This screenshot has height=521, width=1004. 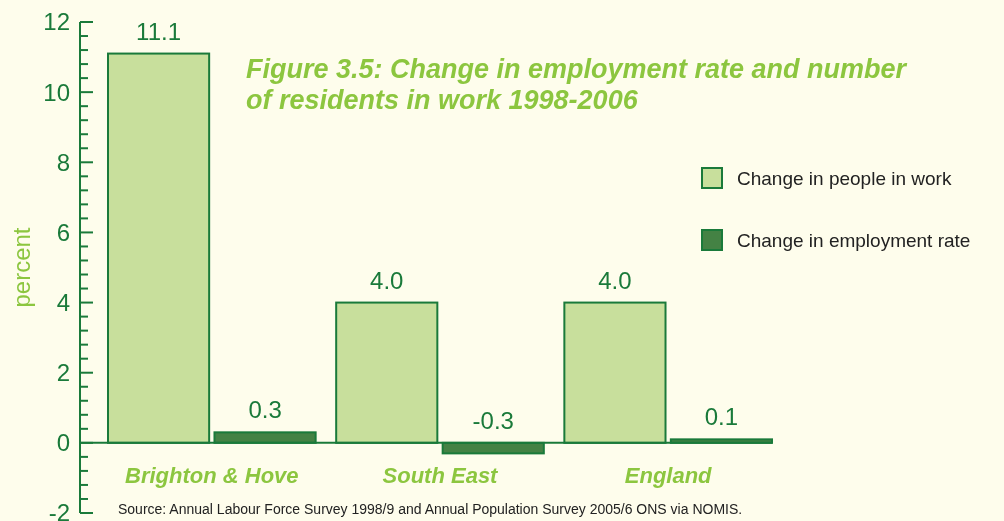 I want to click on y-tick-label: 10, so click(x=56, y=92).